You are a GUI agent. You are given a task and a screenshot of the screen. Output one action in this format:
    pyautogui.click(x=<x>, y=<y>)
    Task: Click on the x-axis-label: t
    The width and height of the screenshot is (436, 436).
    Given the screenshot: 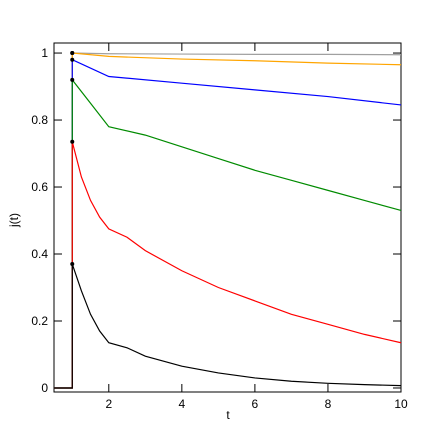 What is the action you would take?
    pyautogui.click(x=228, y=415)
    